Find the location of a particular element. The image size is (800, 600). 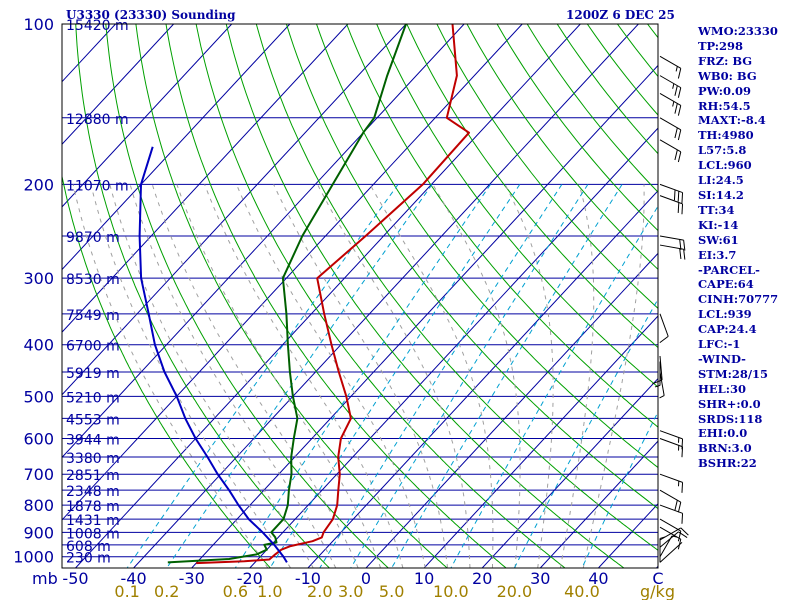

mixing-ratio-line is located at coordinates (585, 433).